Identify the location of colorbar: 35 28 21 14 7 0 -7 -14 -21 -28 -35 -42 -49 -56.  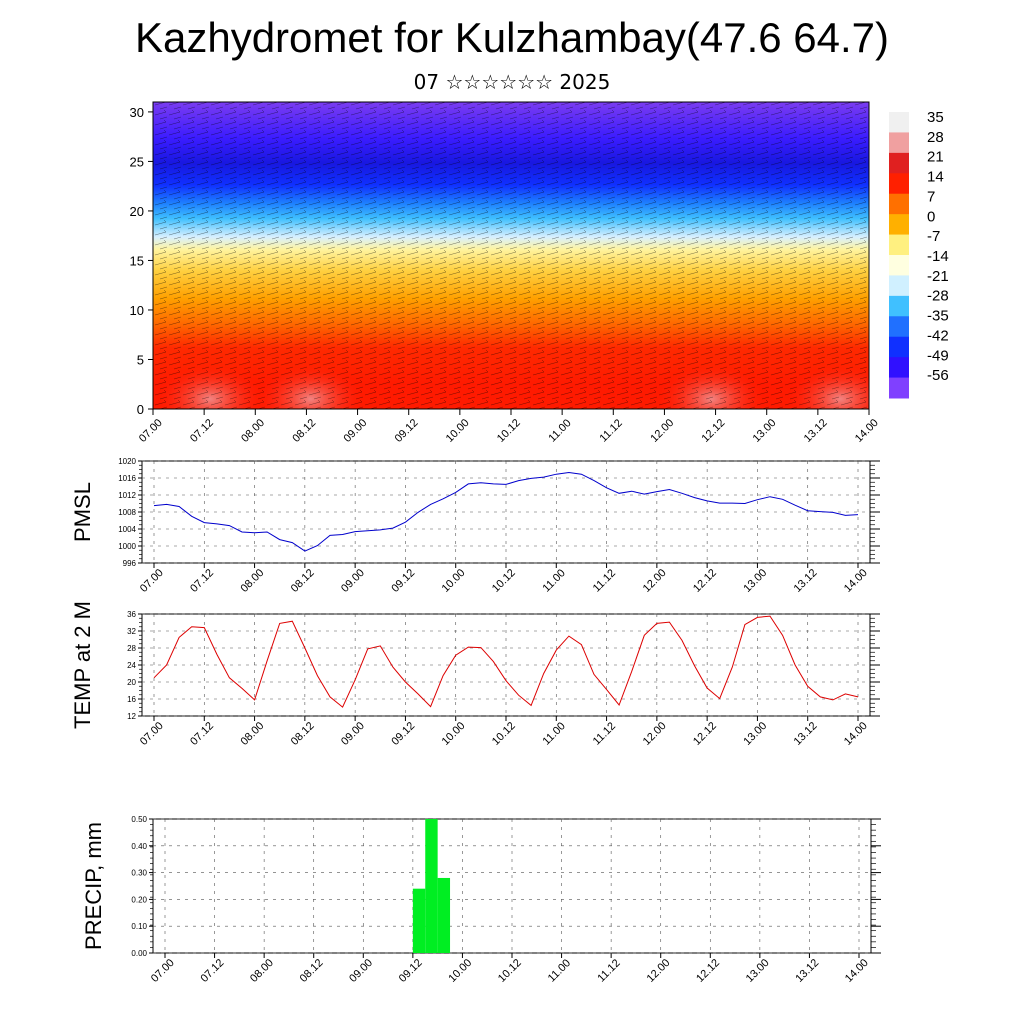
(919, 254).